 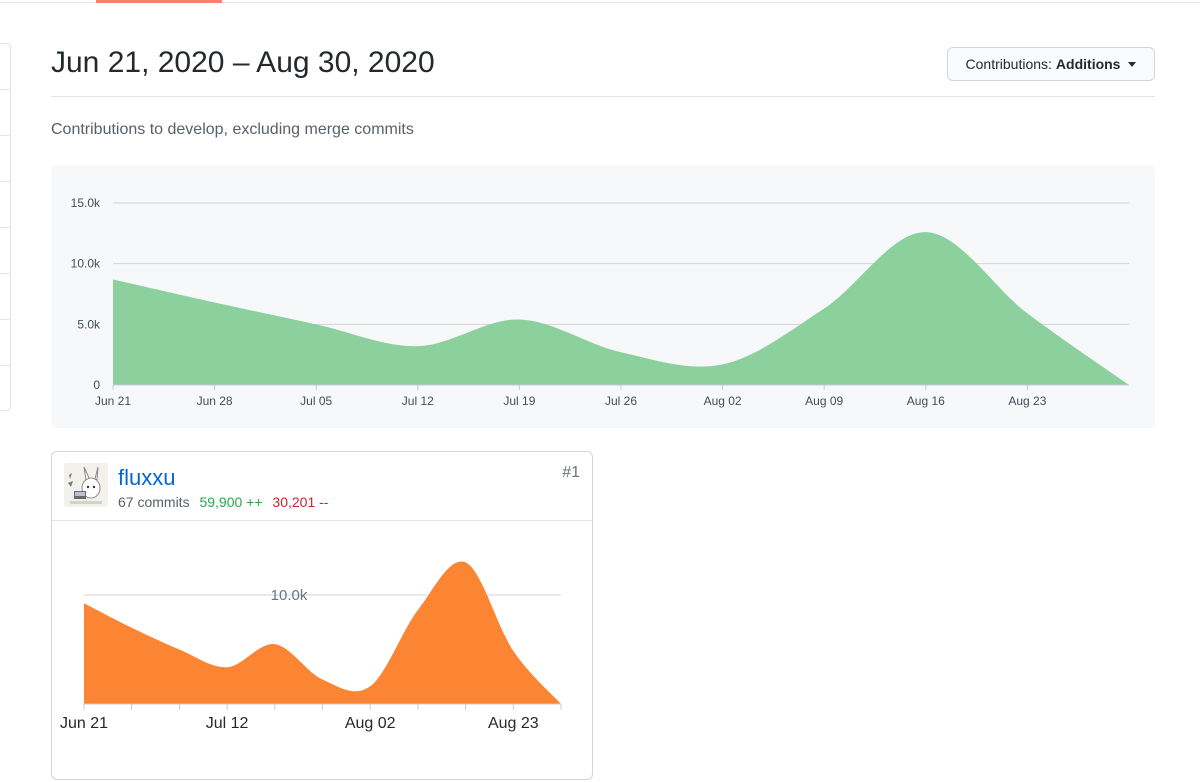 What do you see at coordinates (243, 62) in the screenshot?
I see `page-title: Jun 21, 2020 – Aug 30, 2020` at bounding box center [243, 62].